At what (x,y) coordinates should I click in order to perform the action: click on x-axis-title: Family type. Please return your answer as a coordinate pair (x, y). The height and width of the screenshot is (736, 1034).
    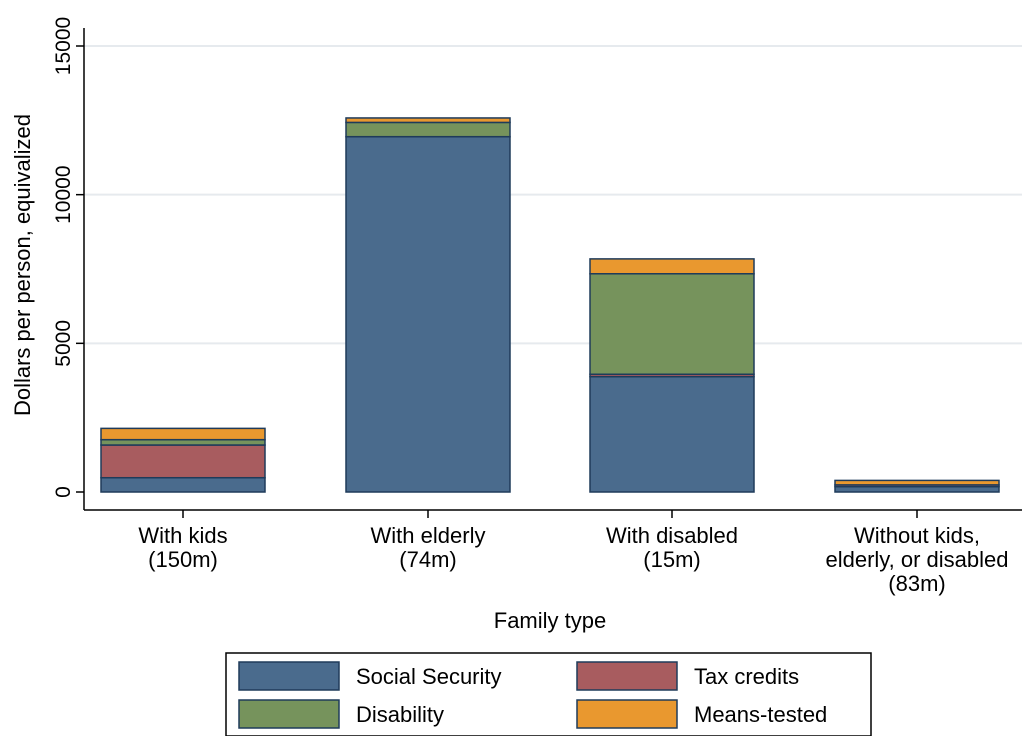
    Looking at the image, I should click on (550, 620).